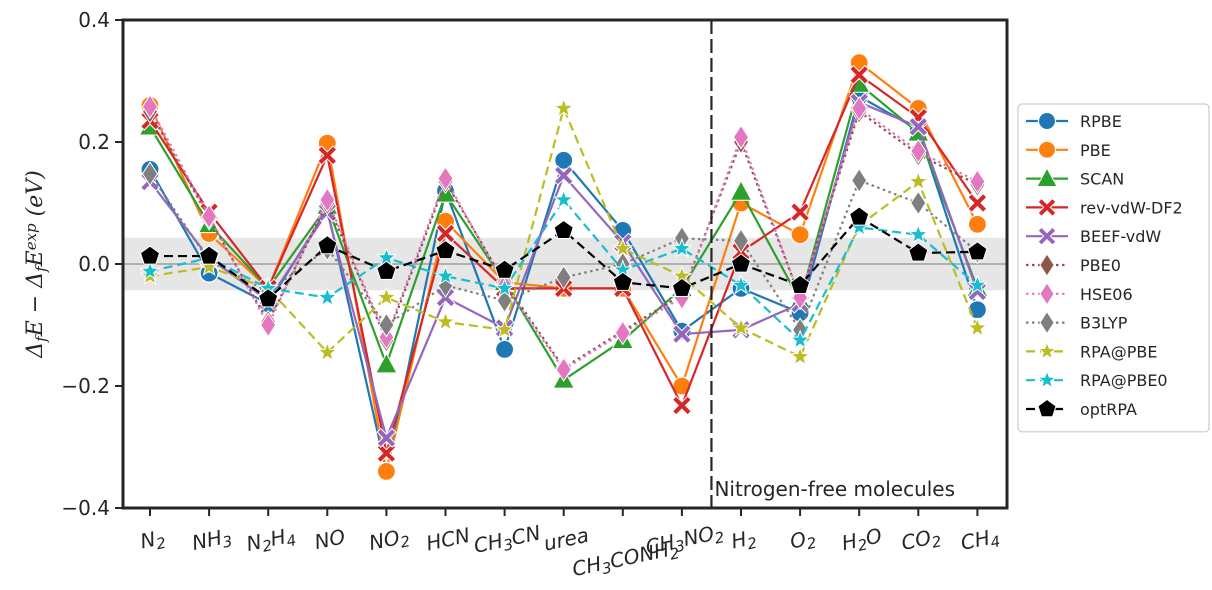 This screenshot has width=1212, height=590. I want to click on series-optrpa, so click(563, 257).